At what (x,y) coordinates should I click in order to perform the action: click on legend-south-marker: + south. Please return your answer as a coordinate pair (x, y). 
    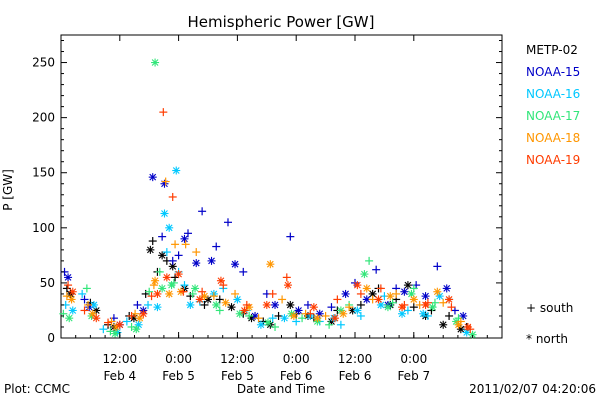
    Looking at the image, I should click on (549, 308).